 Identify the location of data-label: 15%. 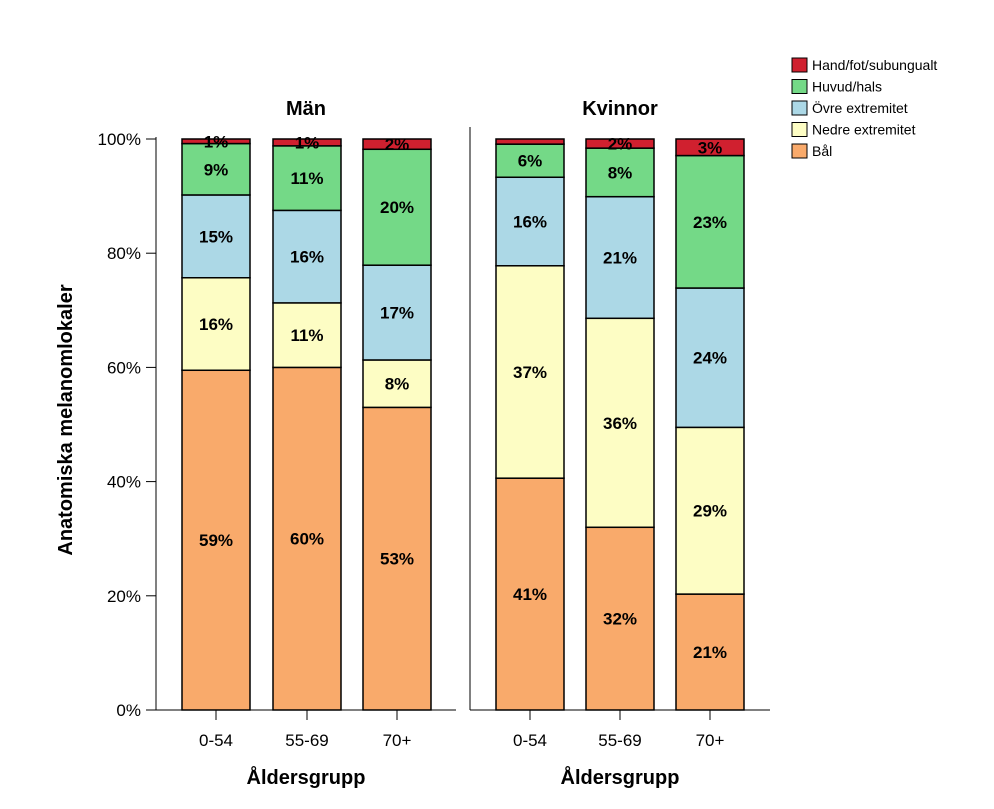
(216, 236).